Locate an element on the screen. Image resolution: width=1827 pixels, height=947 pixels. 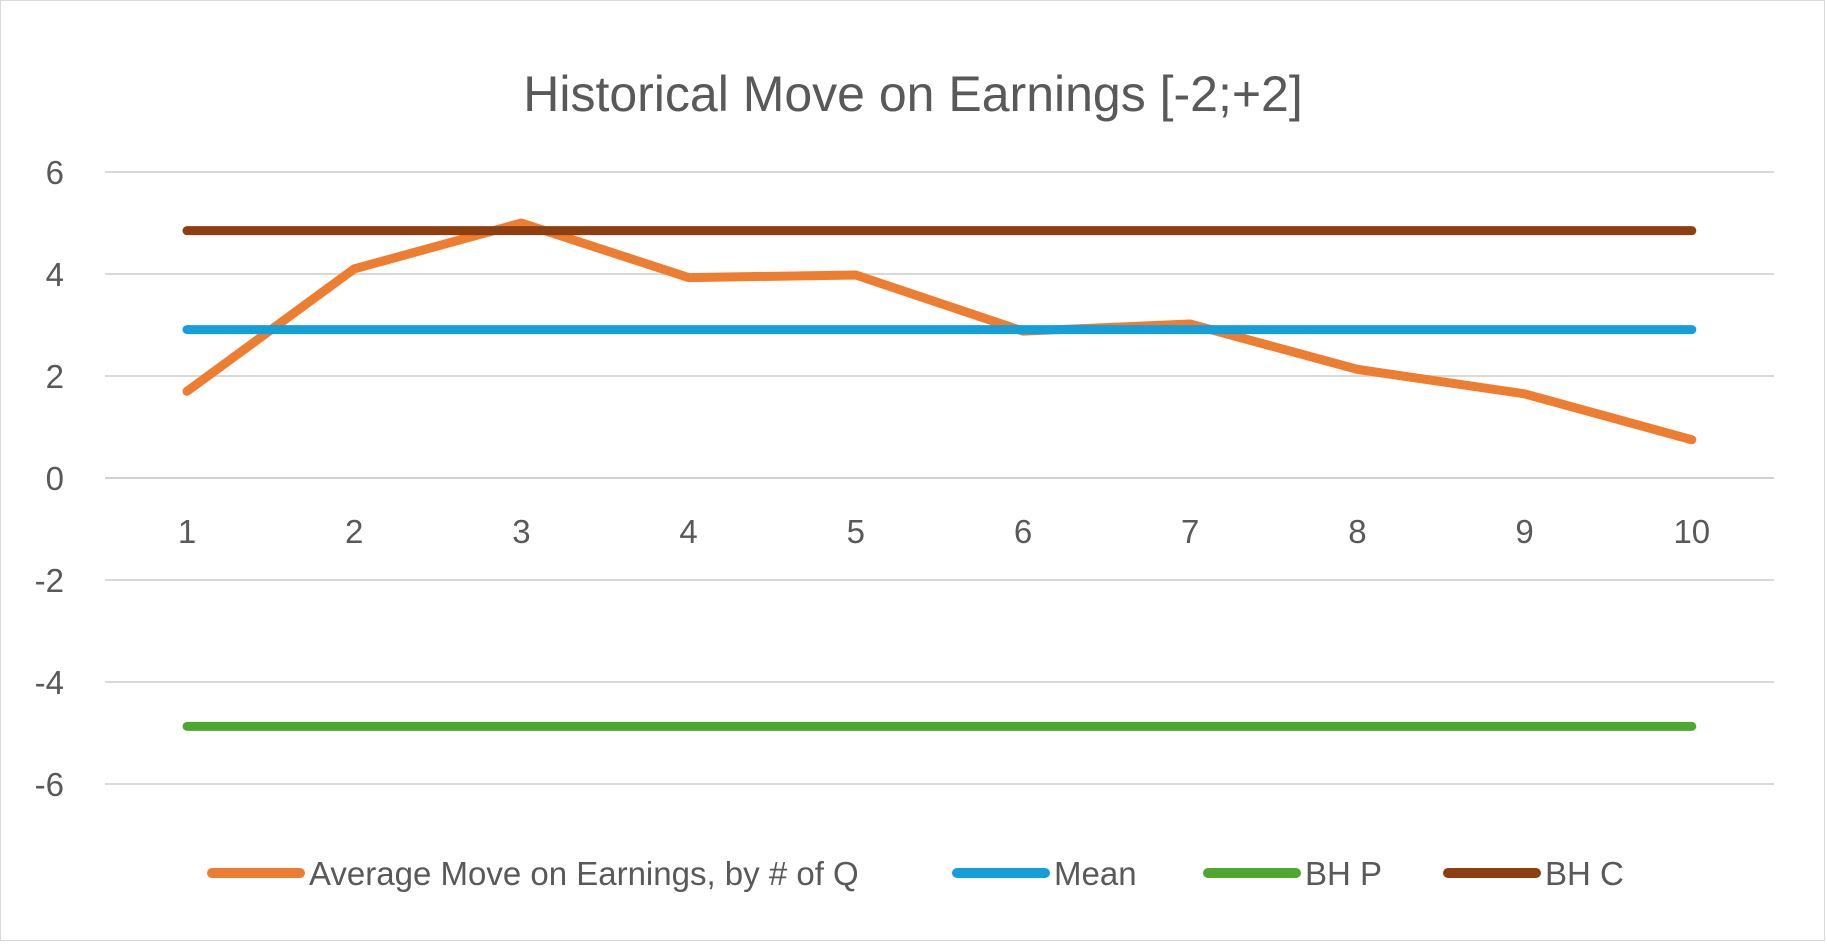
y-tick-label: 6 is located at coordinates (55, 172).